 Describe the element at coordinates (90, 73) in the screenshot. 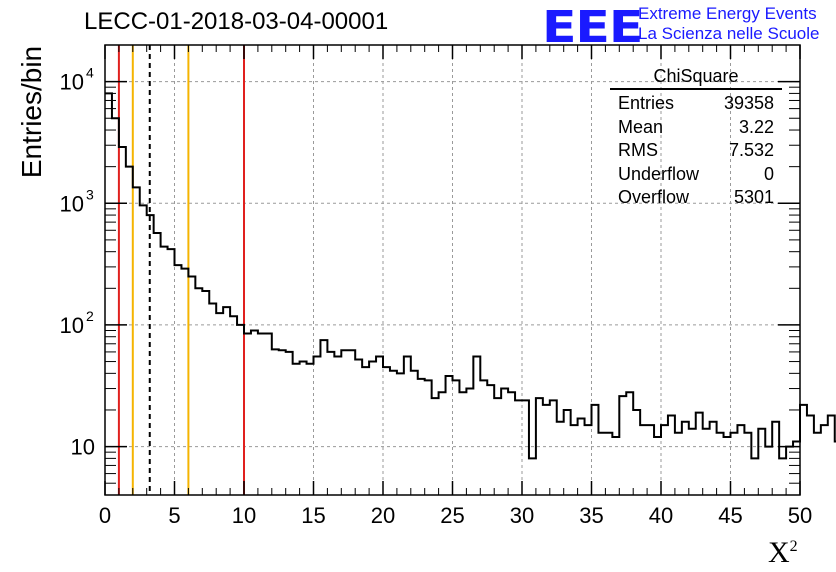

I see `y-tick-exponent: 4` at that location.